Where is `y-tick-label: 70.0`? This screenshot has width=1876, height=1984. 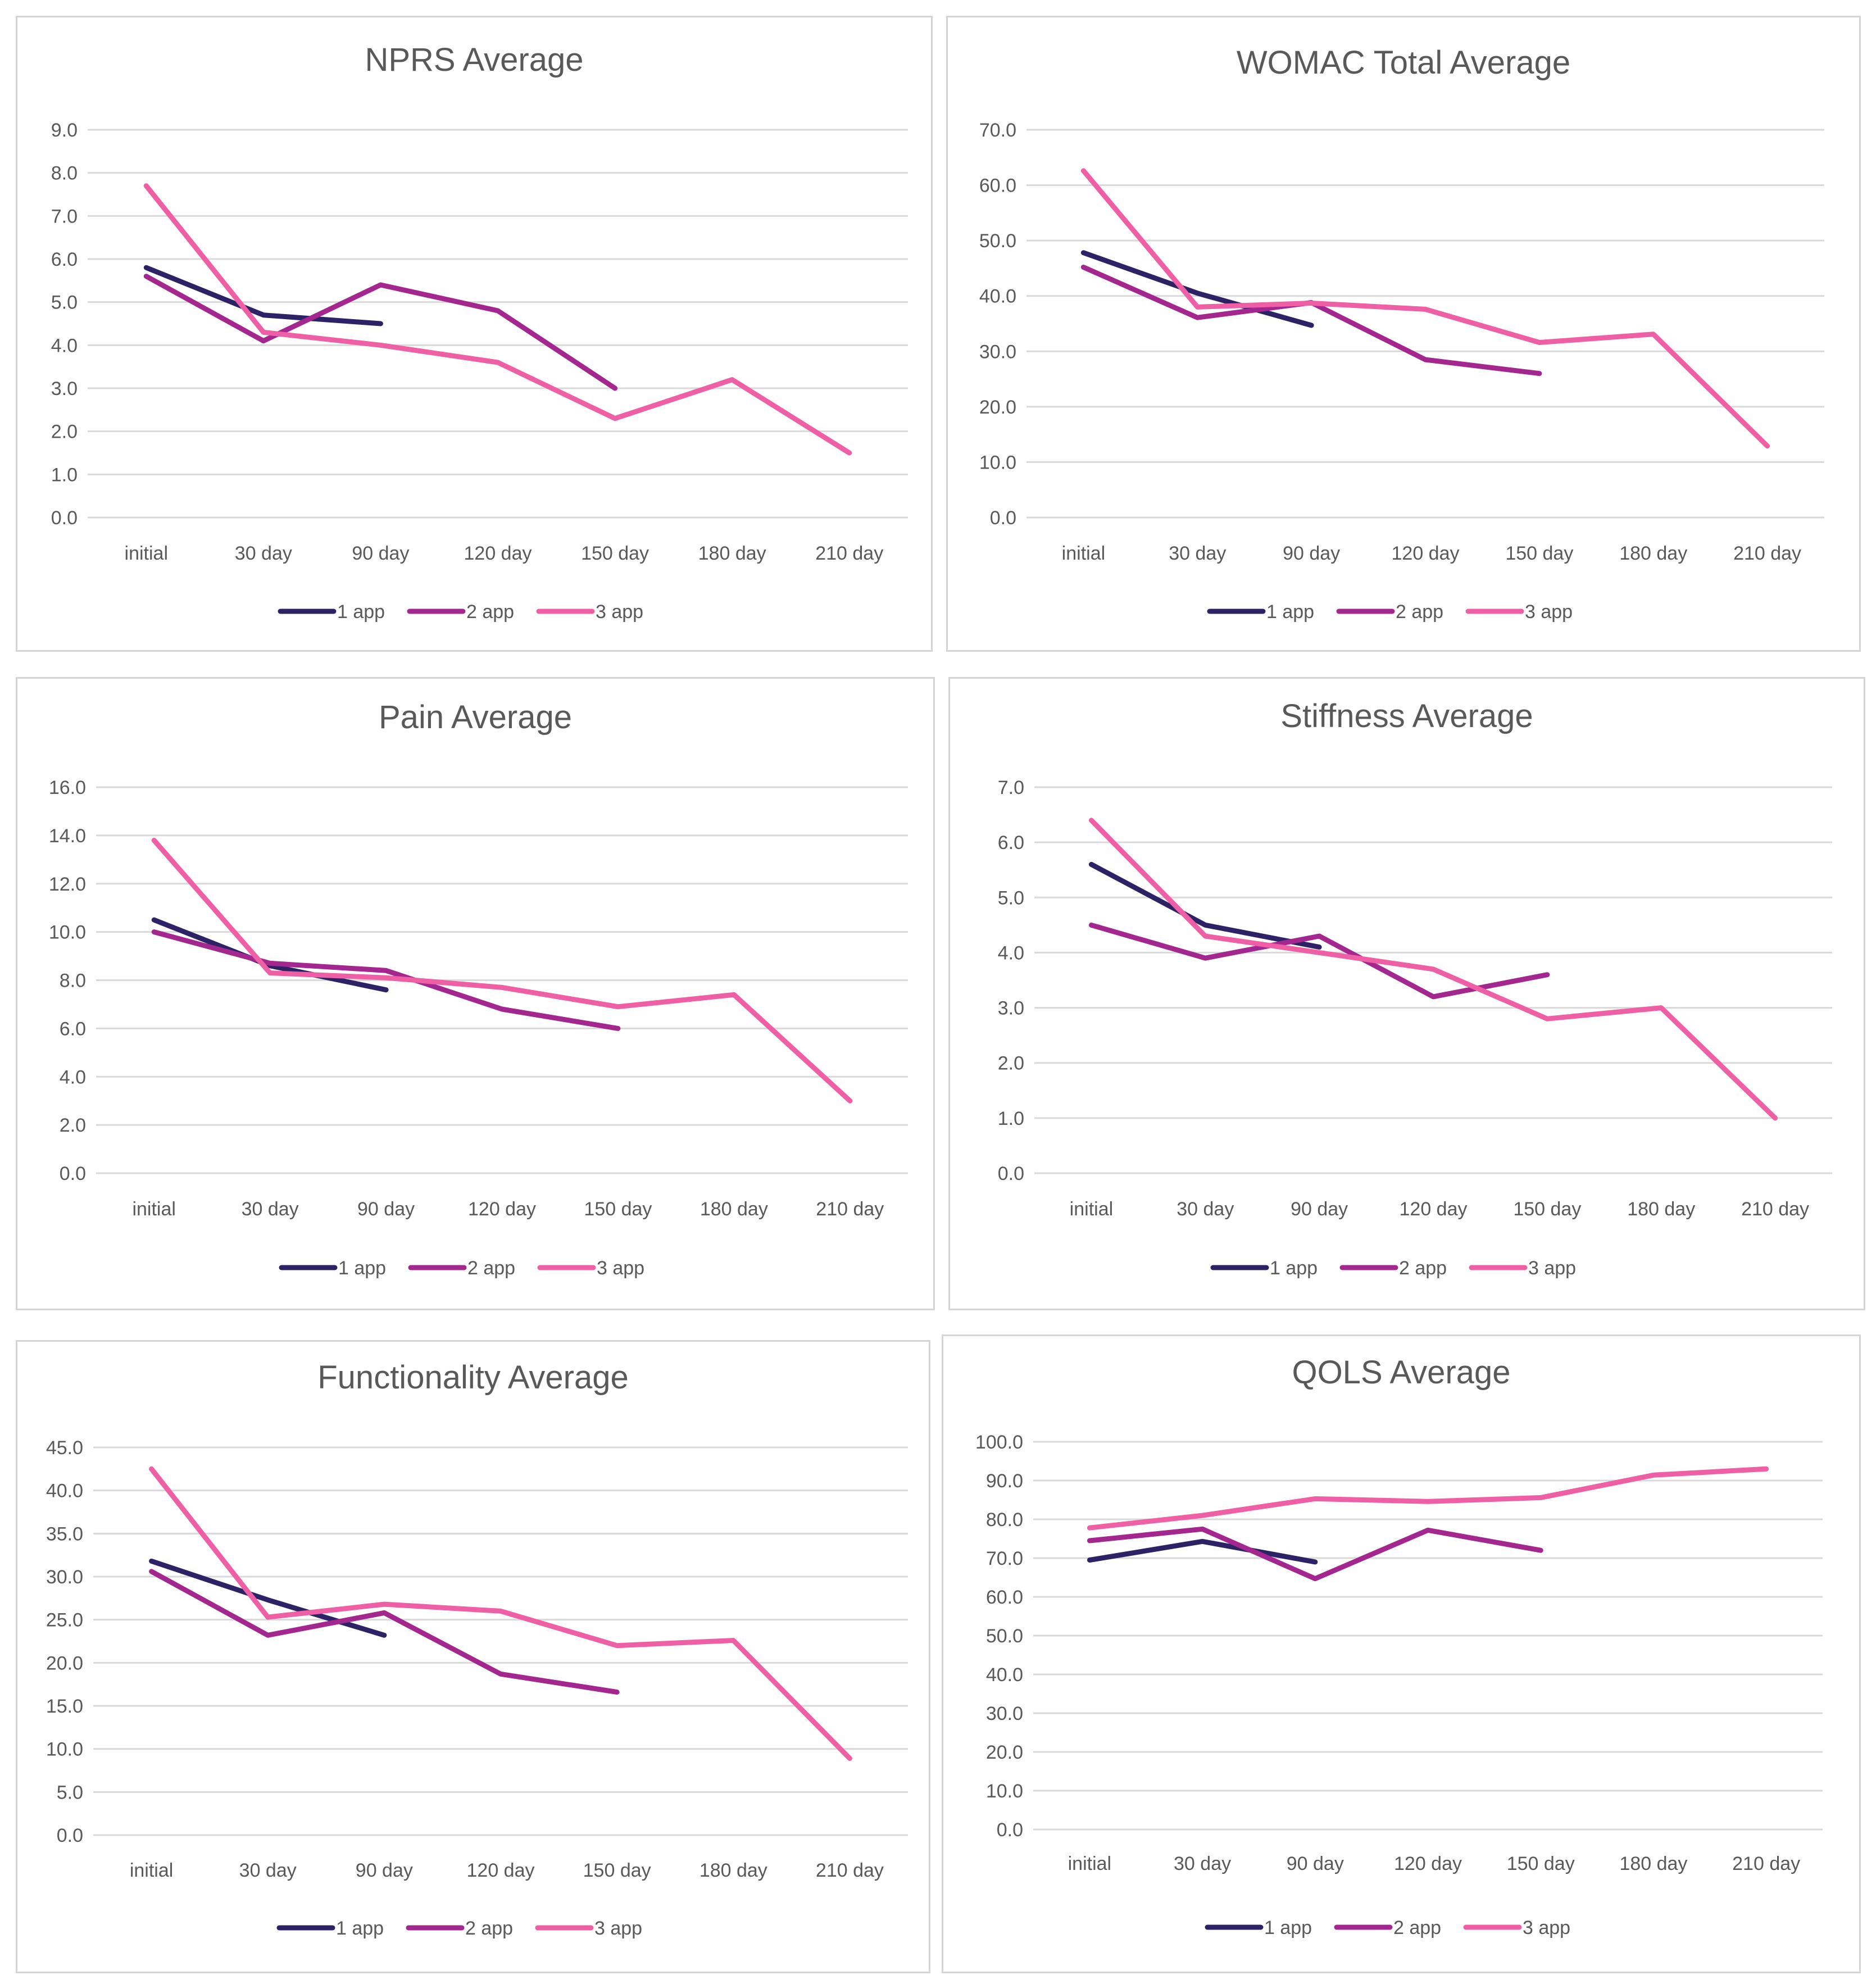
y-tick-label: 70.0 is located at coordinates (1005, 1558).